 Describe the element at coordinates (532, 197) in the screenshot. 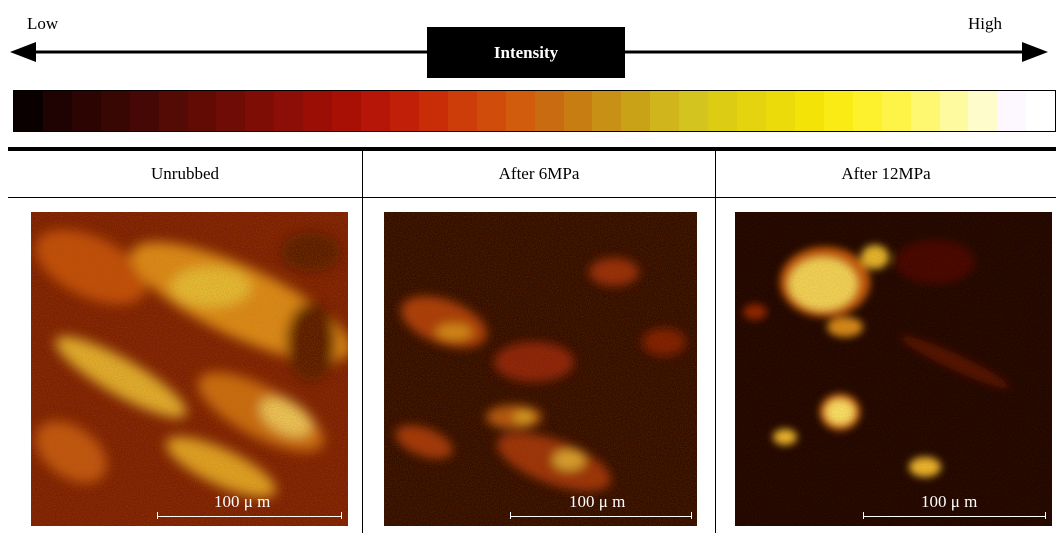

I see `table-header-rule` at that location.